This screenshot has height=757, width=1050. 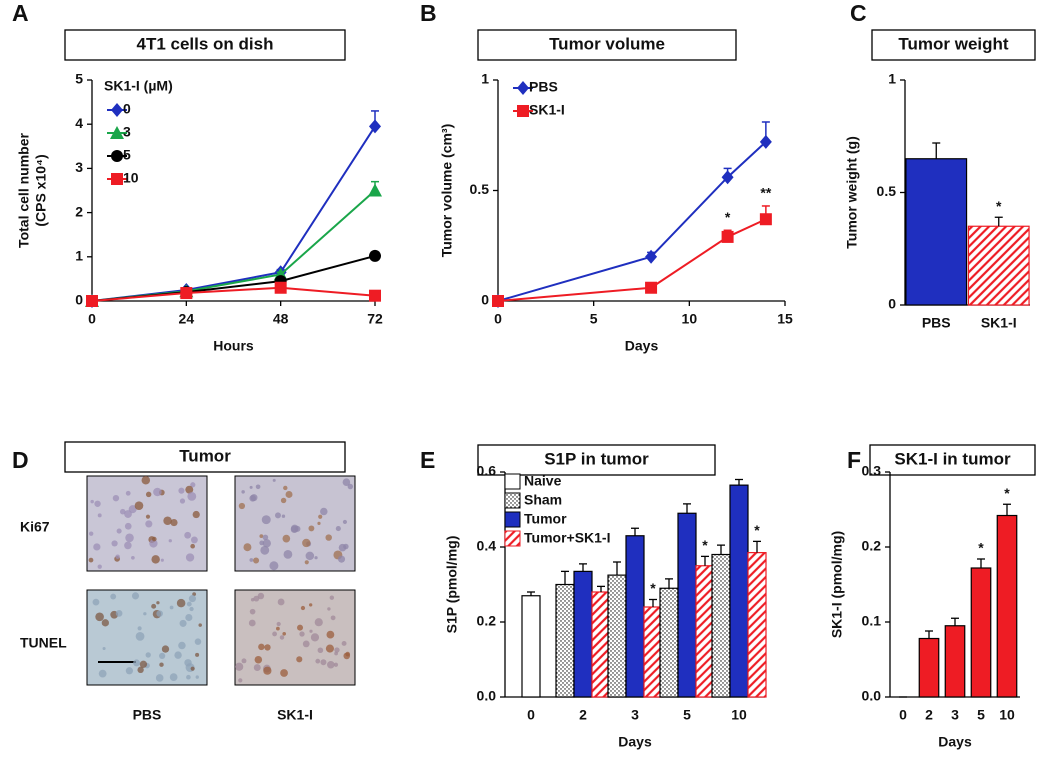 What do you see at coordinates (567, 538) in the screenshot?
I see `legend-label: Tumor+SK1-I` at bounding box center [567, 538].